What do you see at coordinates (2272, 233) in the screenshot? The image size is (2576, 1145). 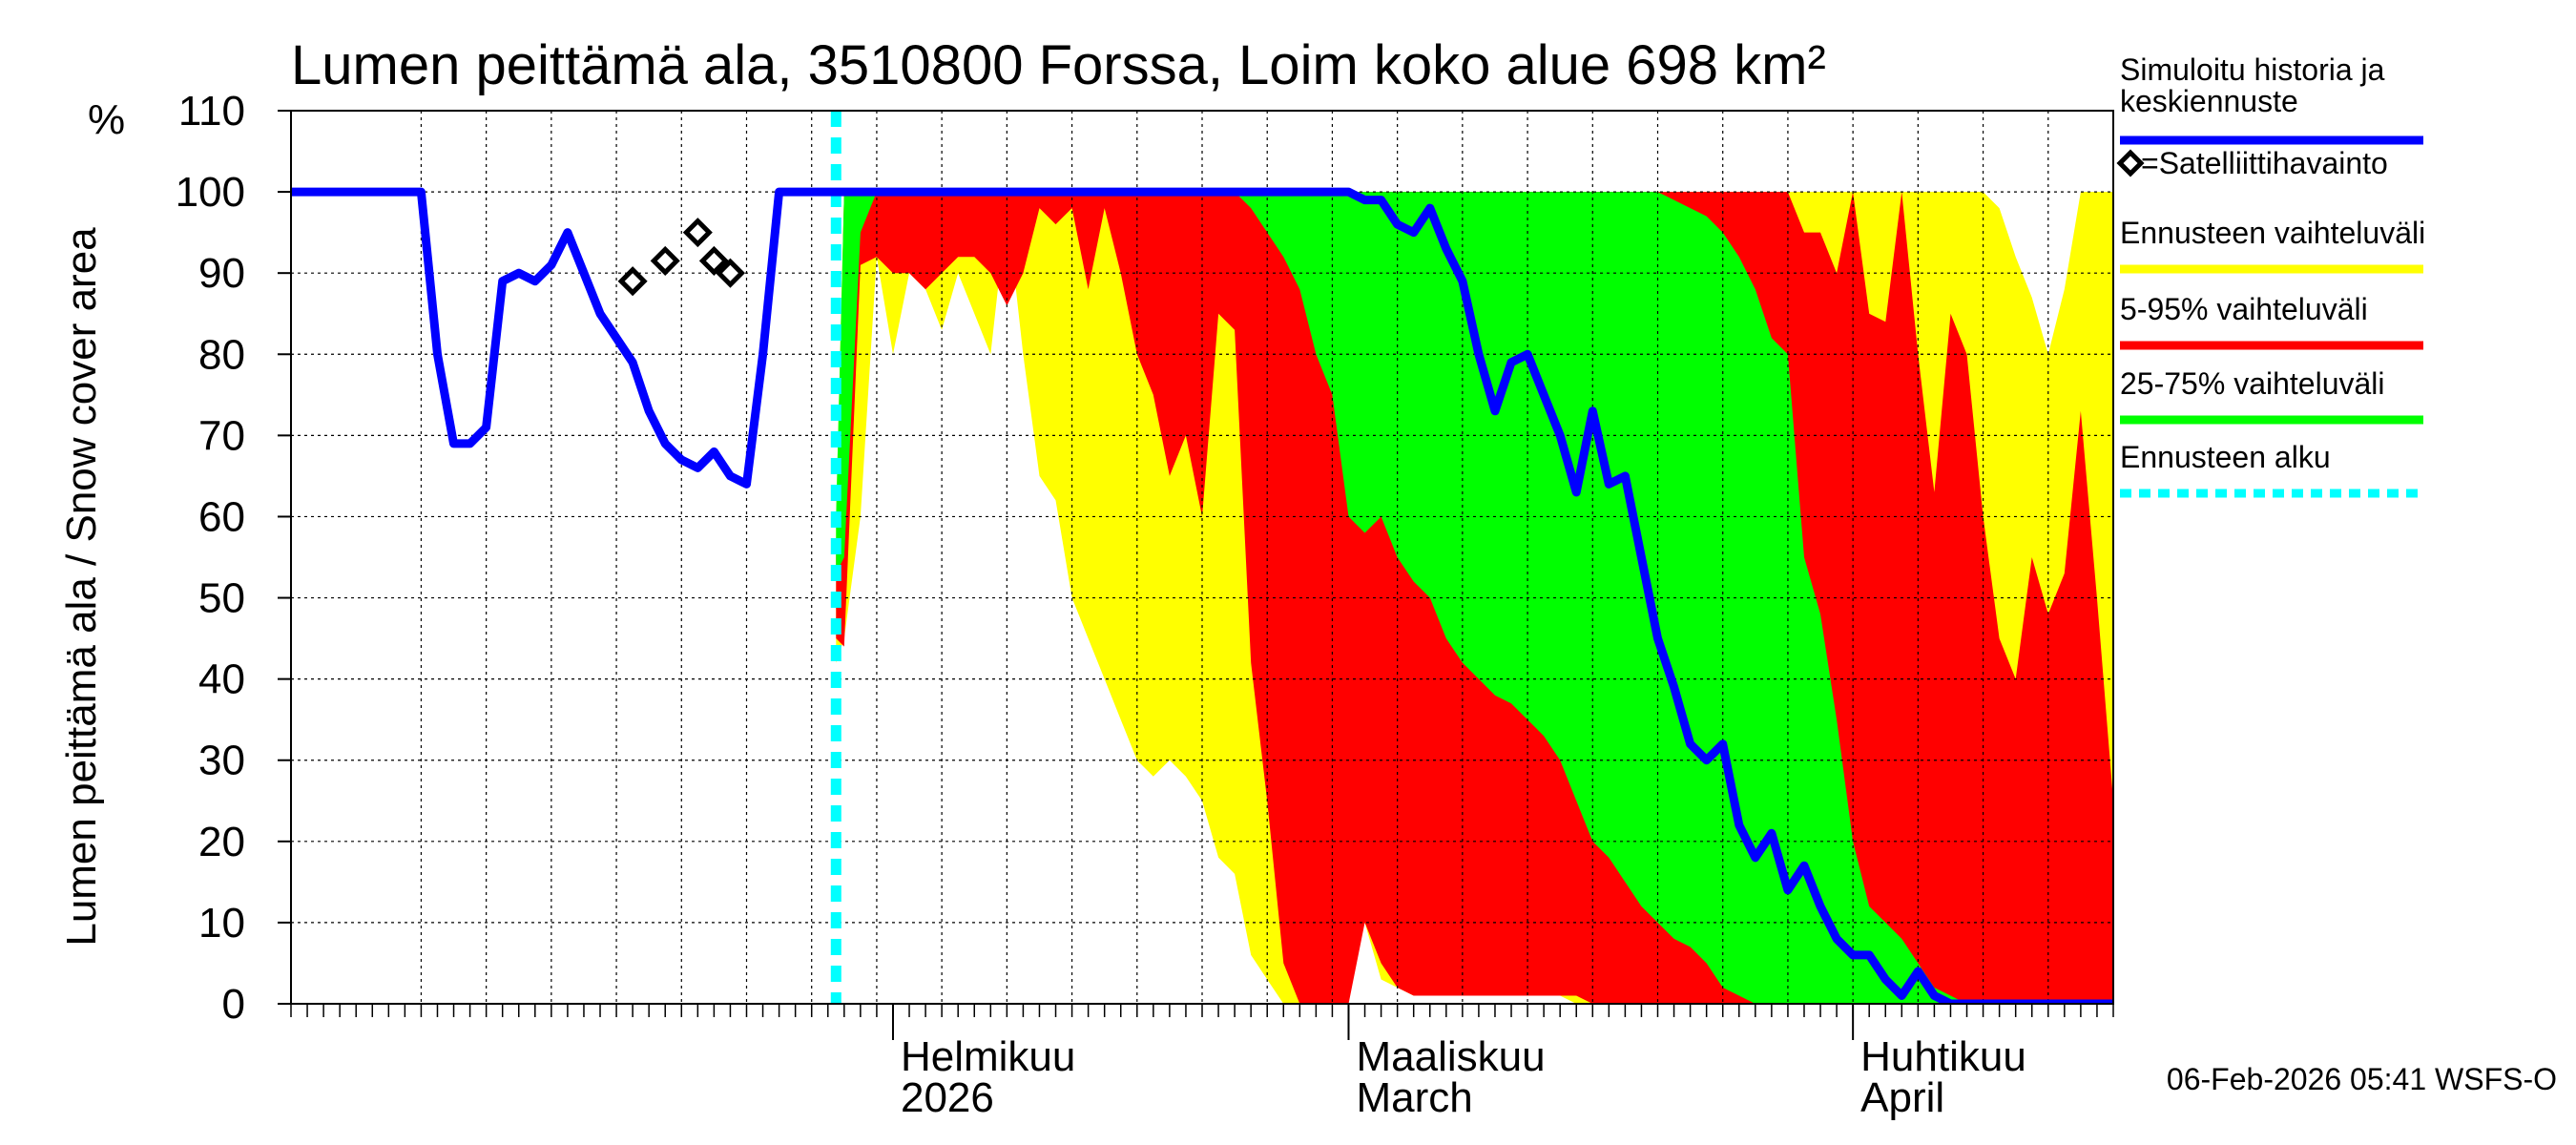 I see `legend-label: Ennusteen vaihteluväli` at bounding box center [2272, 233].